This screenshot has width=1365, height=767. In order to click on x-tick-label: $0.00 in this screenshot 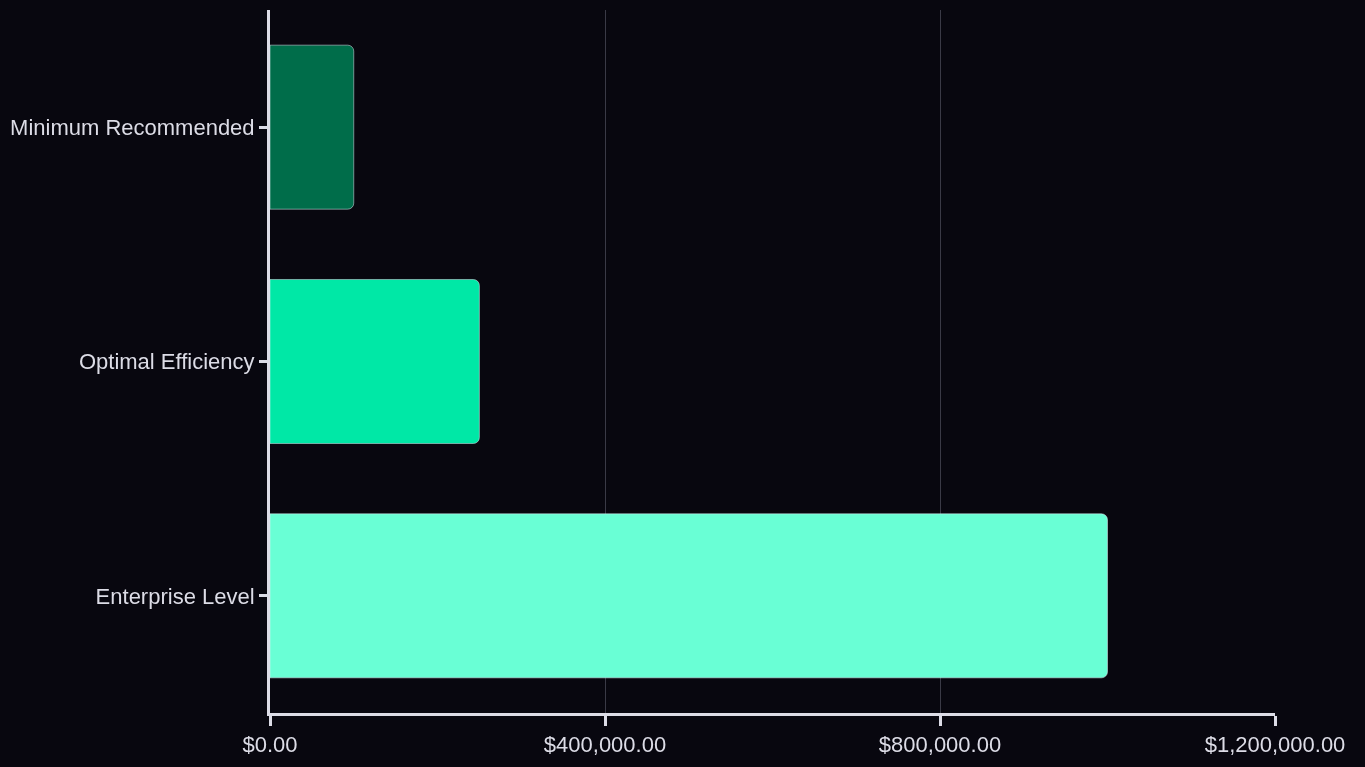, I will do `click(270, 745)`.